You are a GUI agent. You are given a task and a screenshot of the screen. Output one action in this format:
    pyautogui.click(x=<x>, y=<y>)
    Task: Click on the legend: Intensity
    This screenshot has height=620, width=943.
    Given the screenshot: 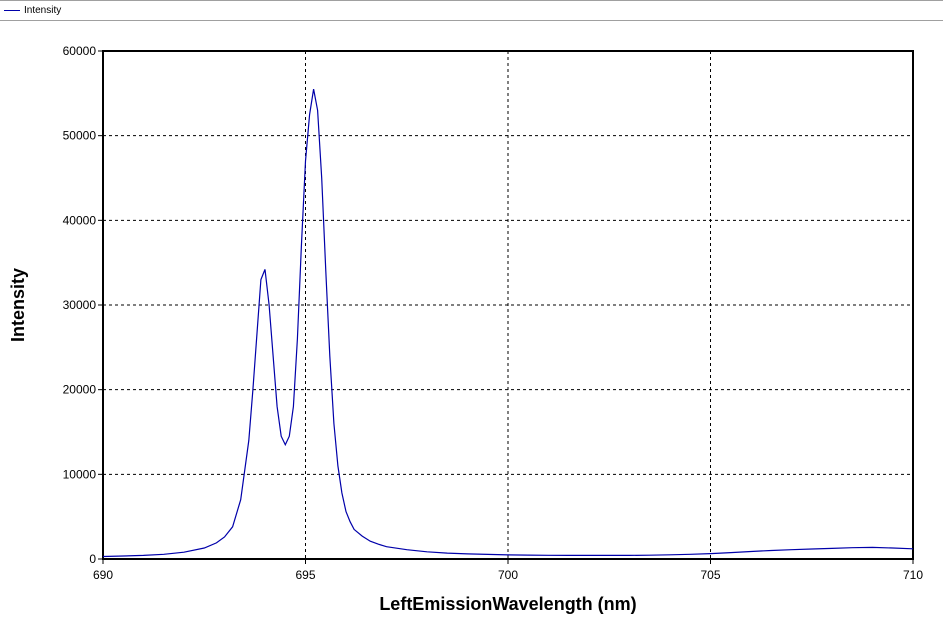 What is the action you would take?
    pyautogui.click(x=471, y=10)
    